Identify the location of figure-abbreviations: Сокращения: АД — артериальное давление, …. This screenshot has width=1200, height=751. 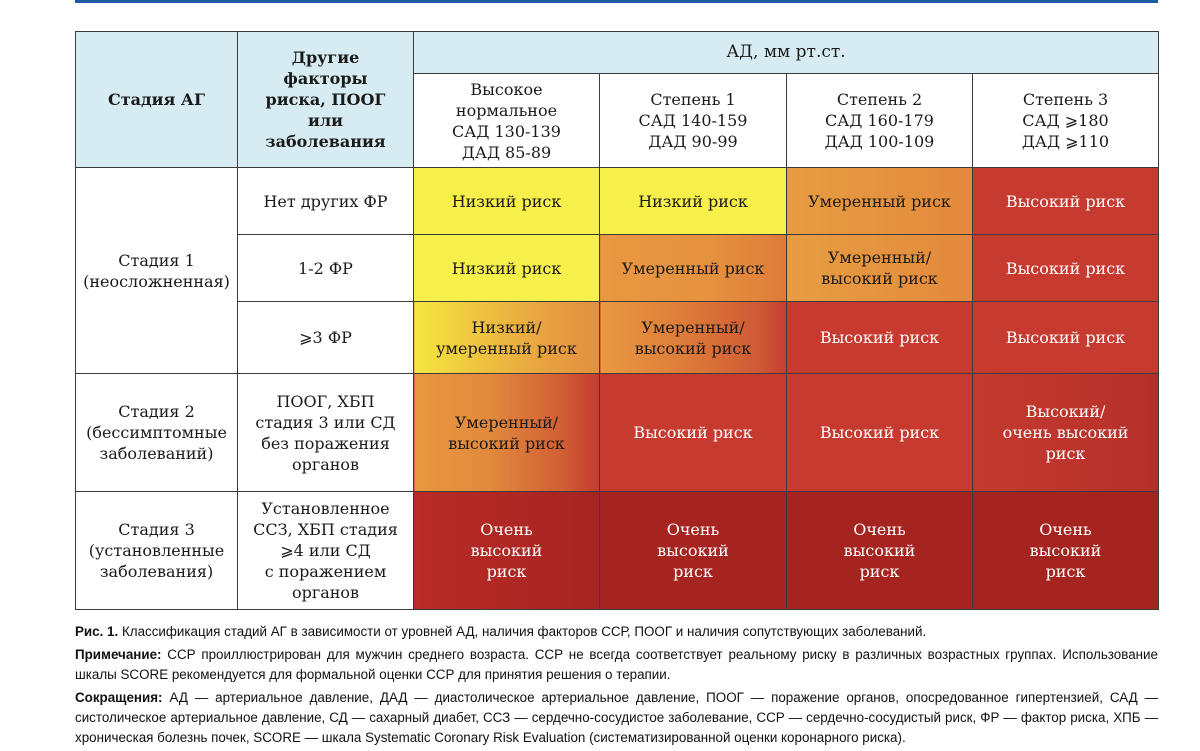
(616, 717).